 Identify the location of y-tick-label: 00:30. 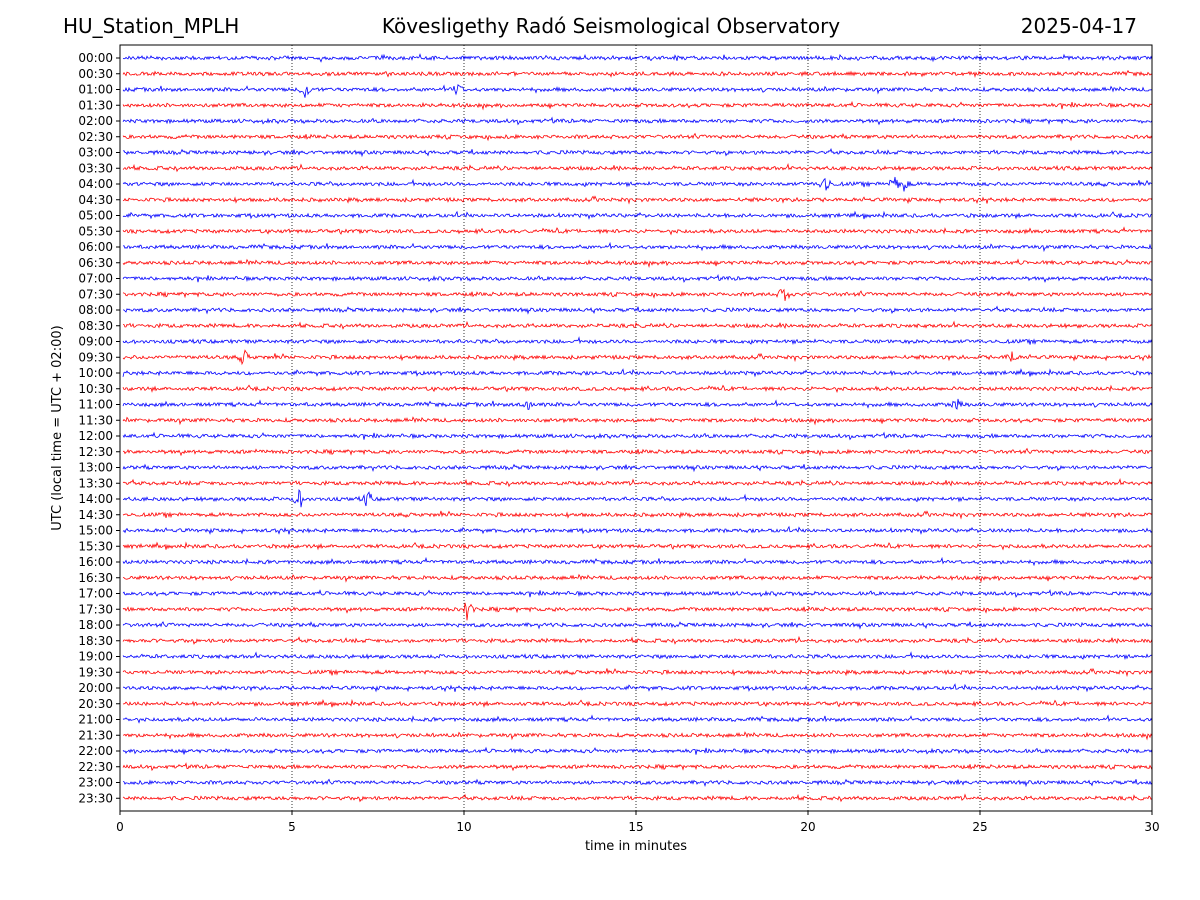
(95, 74).